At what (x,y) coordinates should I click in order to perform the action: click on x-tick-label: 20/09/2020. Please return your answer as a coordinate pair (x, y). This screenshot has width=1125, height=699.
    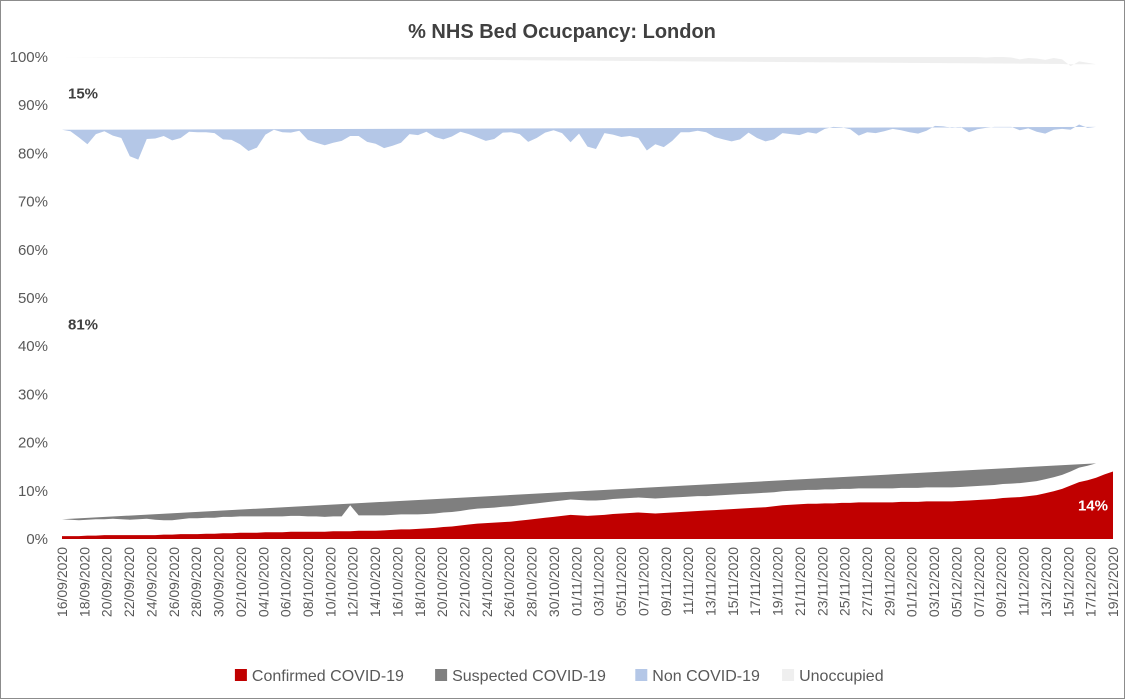
    Looking at the image, I should click on (107, 582).